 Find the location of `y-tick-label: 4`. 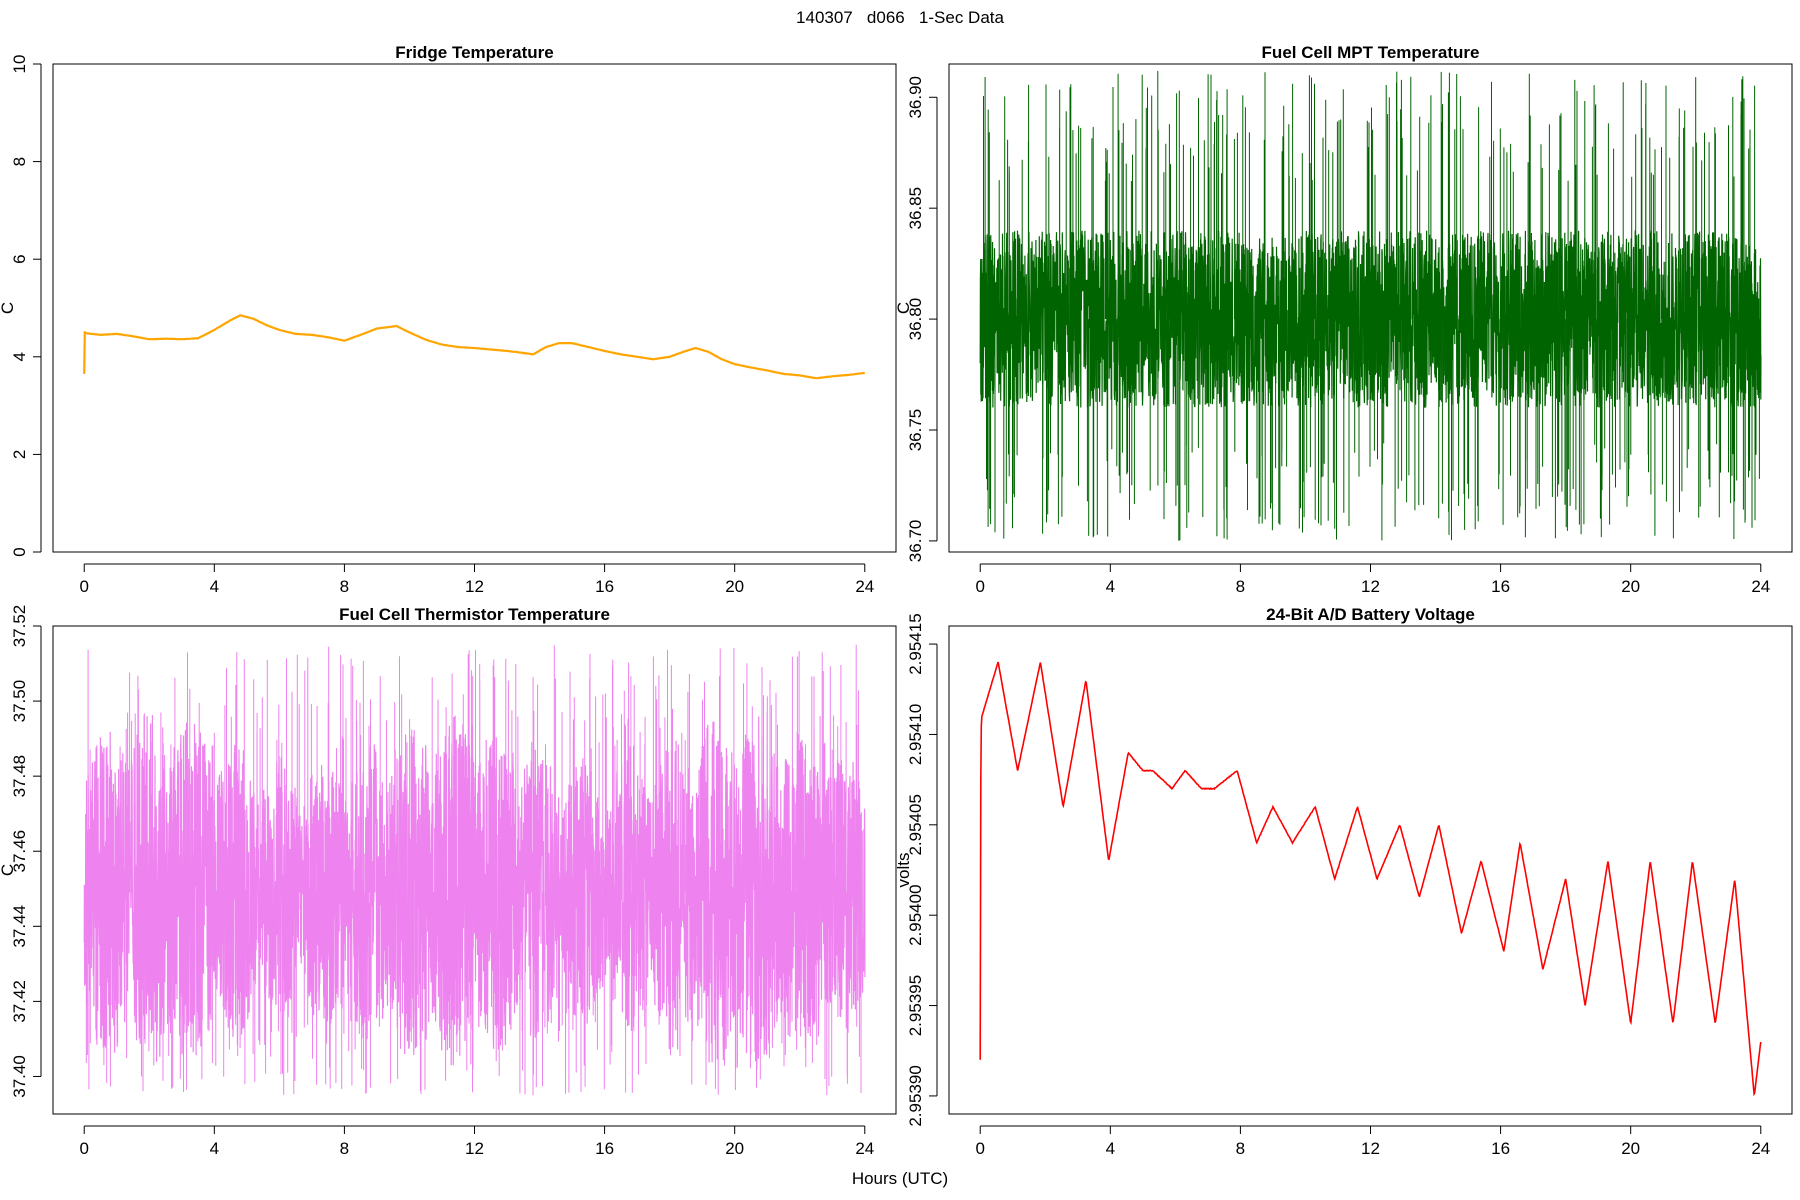

y-tick-label: 4 is located at coordinates (19, 356).